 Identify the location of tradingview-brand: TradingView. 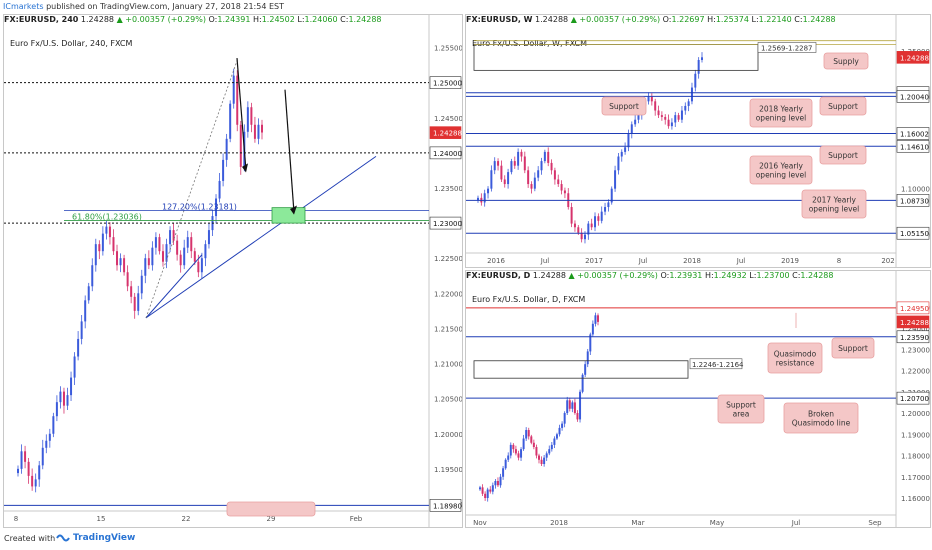
(104, 538).